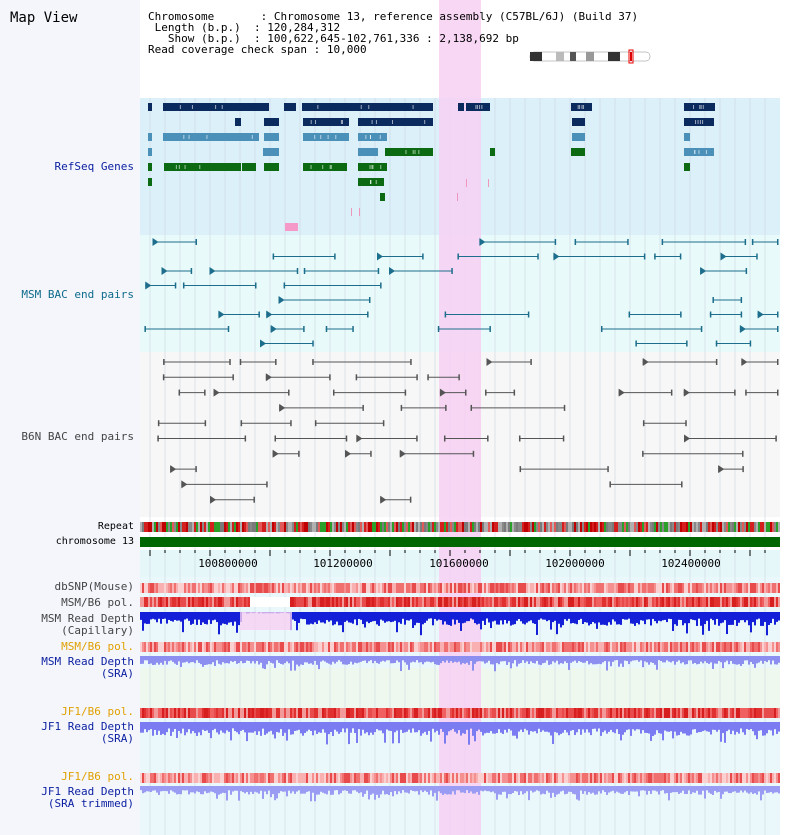  What do you see at coordinates (575, 563) in the screenshot?
I see `axis-tick-label: 102000000` at bounding box center [575, 563].